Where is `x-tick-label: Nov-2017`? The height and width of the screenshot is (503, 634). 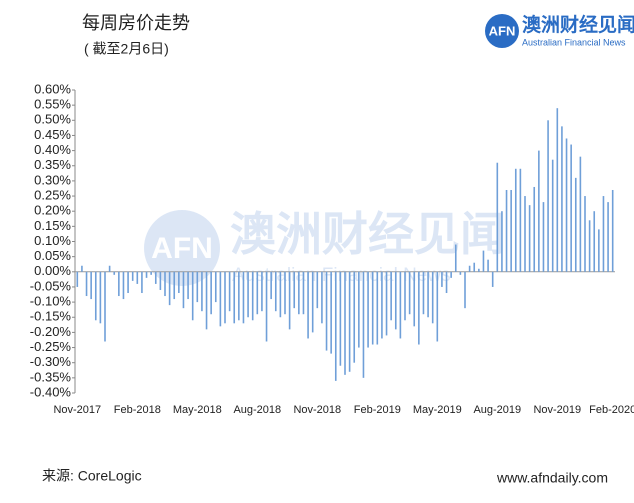
x-tick-label: Nov-2017 is located at coordinates (77, 410).